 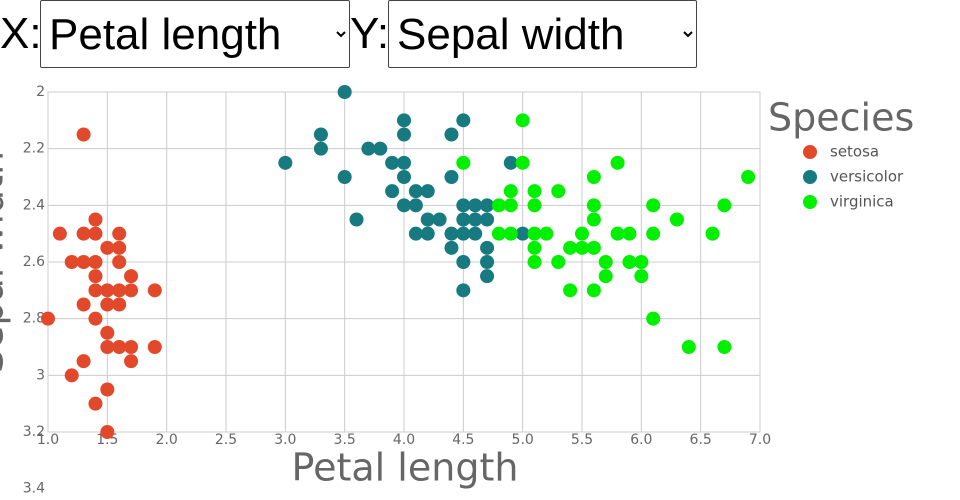 What do you see at coordinates (40, 375) in the screenshot?
I see `y-tick-label: 3` at bounding box center [40, 375].